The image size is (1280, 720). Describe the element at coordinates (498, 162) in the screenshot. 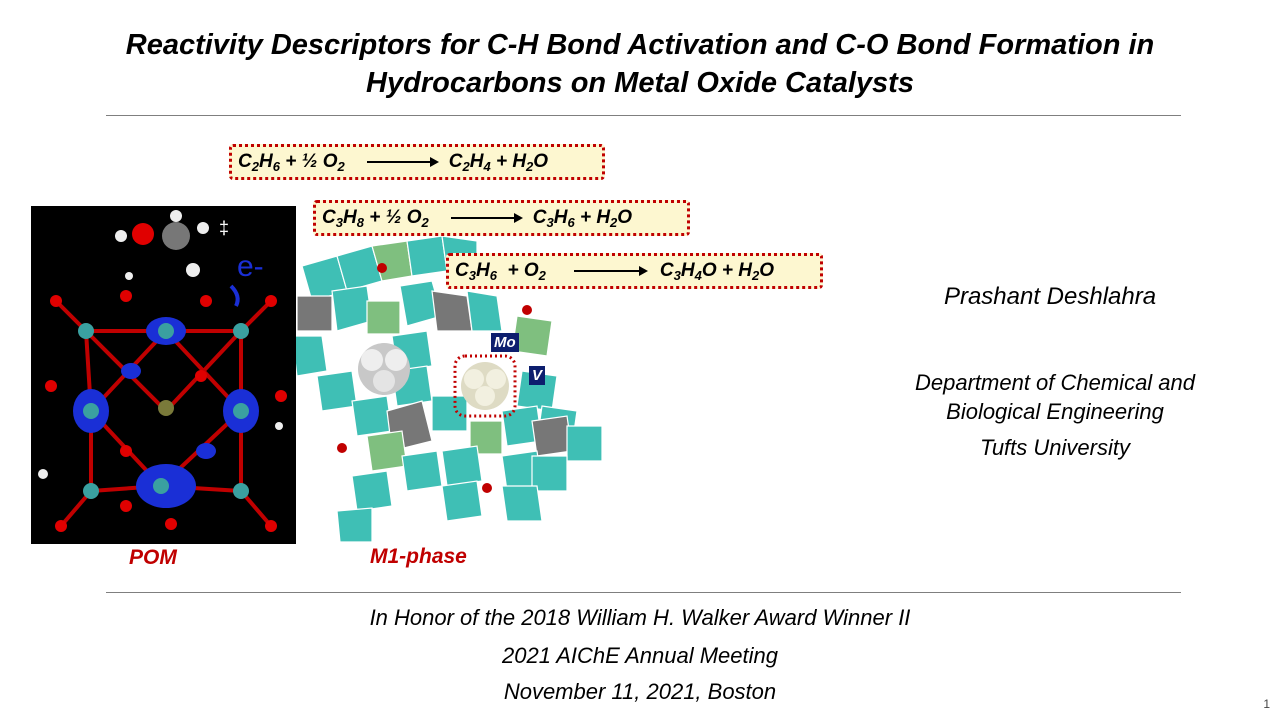

I see `eq1-products: C2H4 + H2O` at that location.